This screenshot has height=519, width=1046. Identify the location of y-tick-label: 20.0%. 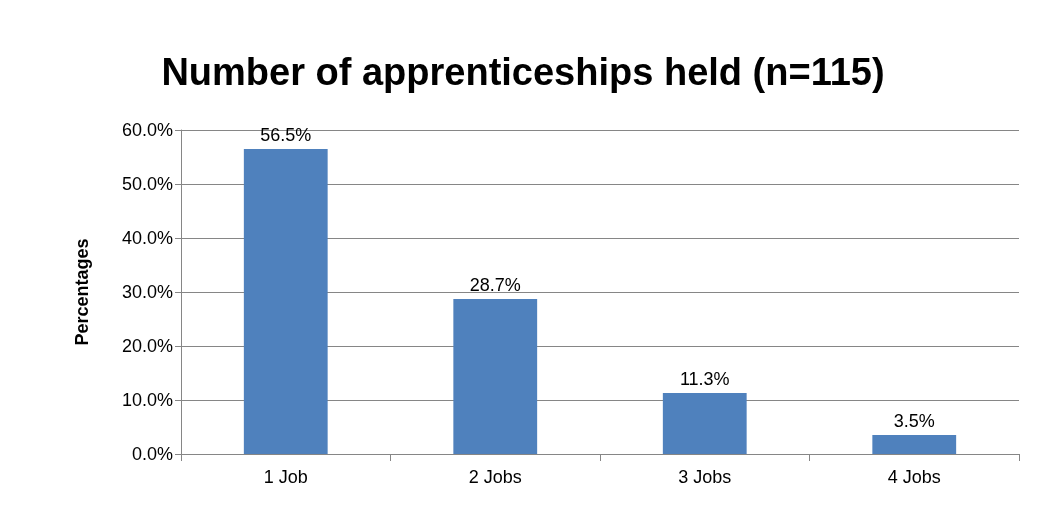
(147, 346).